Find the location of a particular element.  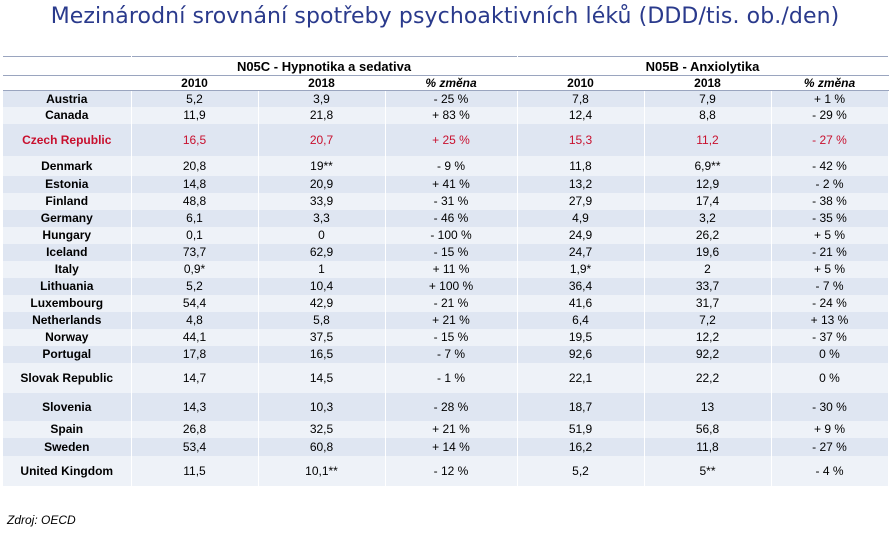

change-n05c: - 28 % is located at coordinates (451, 406).